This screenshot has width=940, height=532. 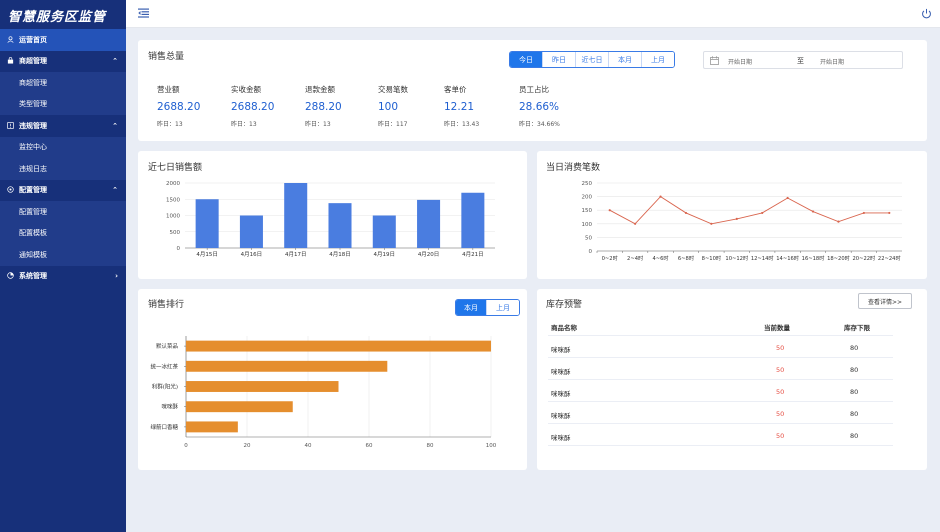 I want to click on sidebar-item-label: 系统管理, so click(x=33, y=276).